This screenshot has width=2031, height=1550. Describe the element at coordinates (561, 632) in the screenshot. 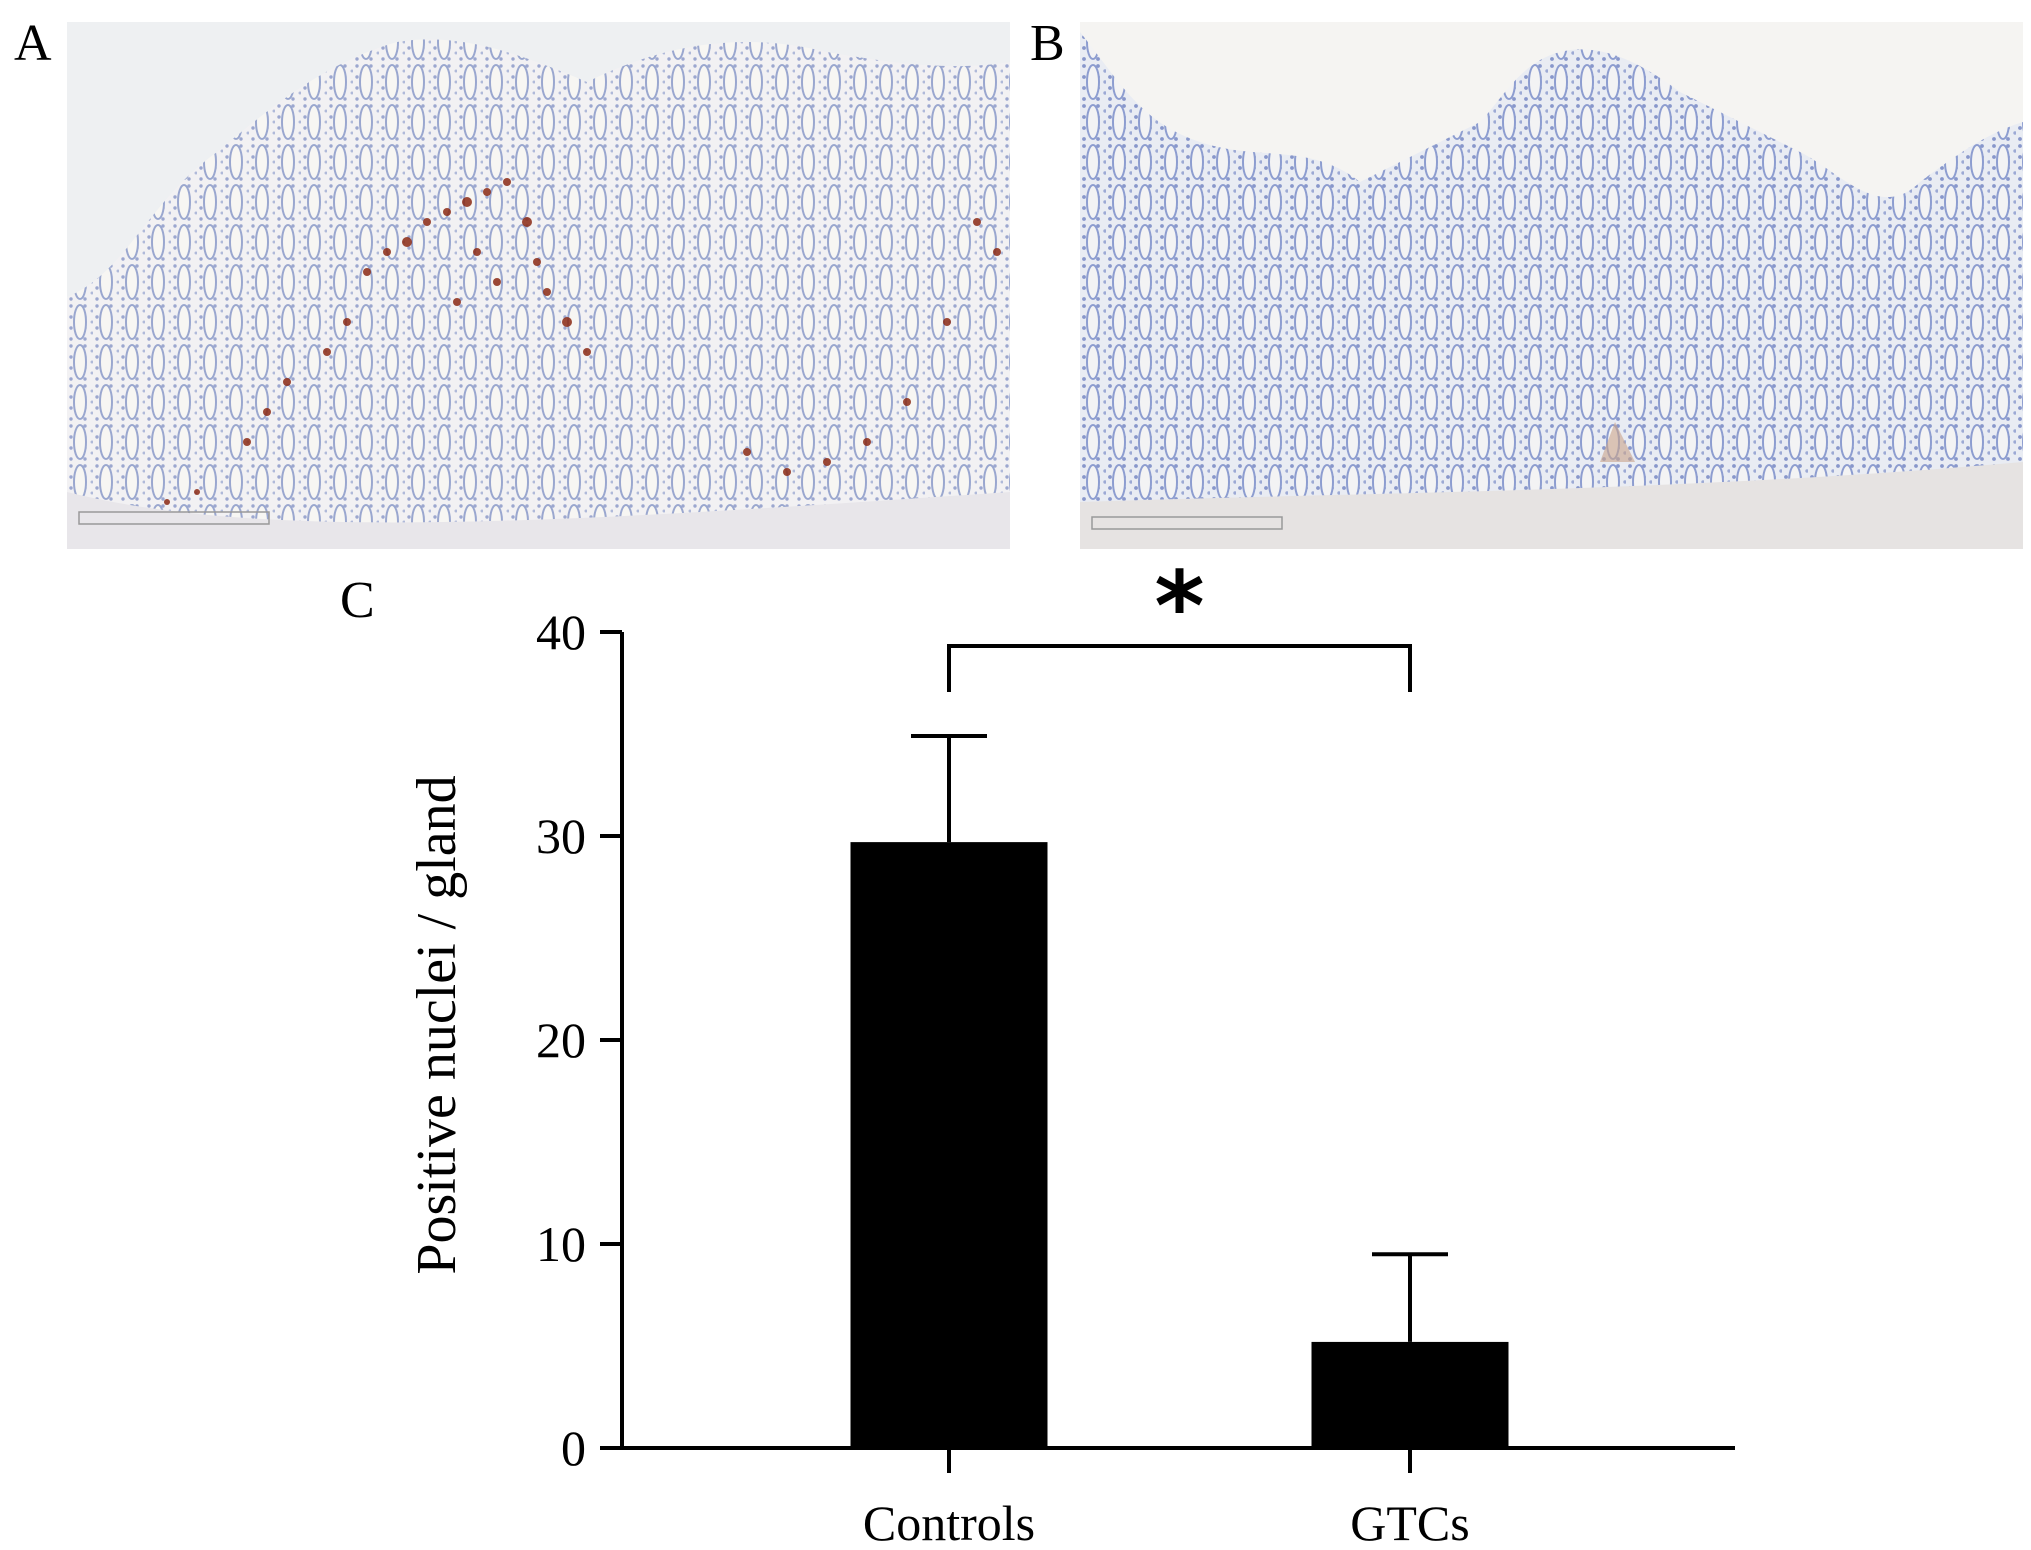

I see `y-tick-label: 40` at that location.